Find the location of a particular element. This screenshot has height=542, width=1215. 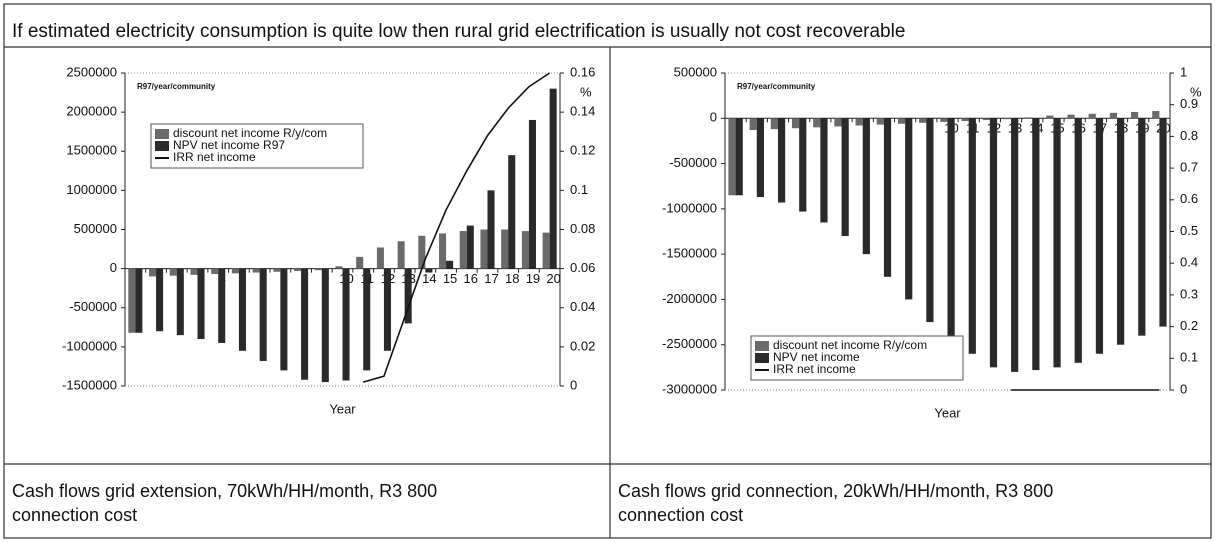

x-tick-label: 19 is located at coordinates (533, 278).